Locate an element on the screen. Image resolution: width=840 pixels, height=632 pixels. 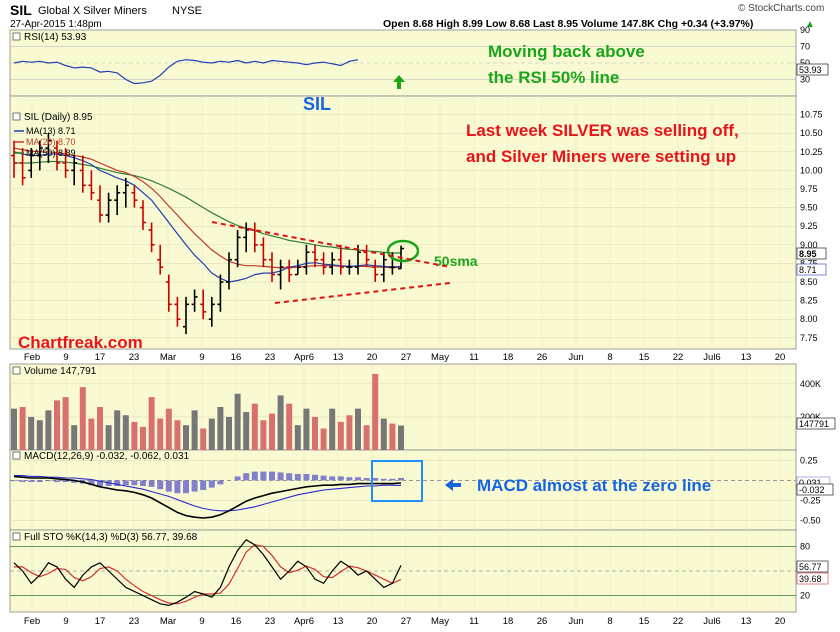
macd-title-text: MACD(12,26,9) -0.032, -0.062, 0.031 is located at coordinates (107, 456).